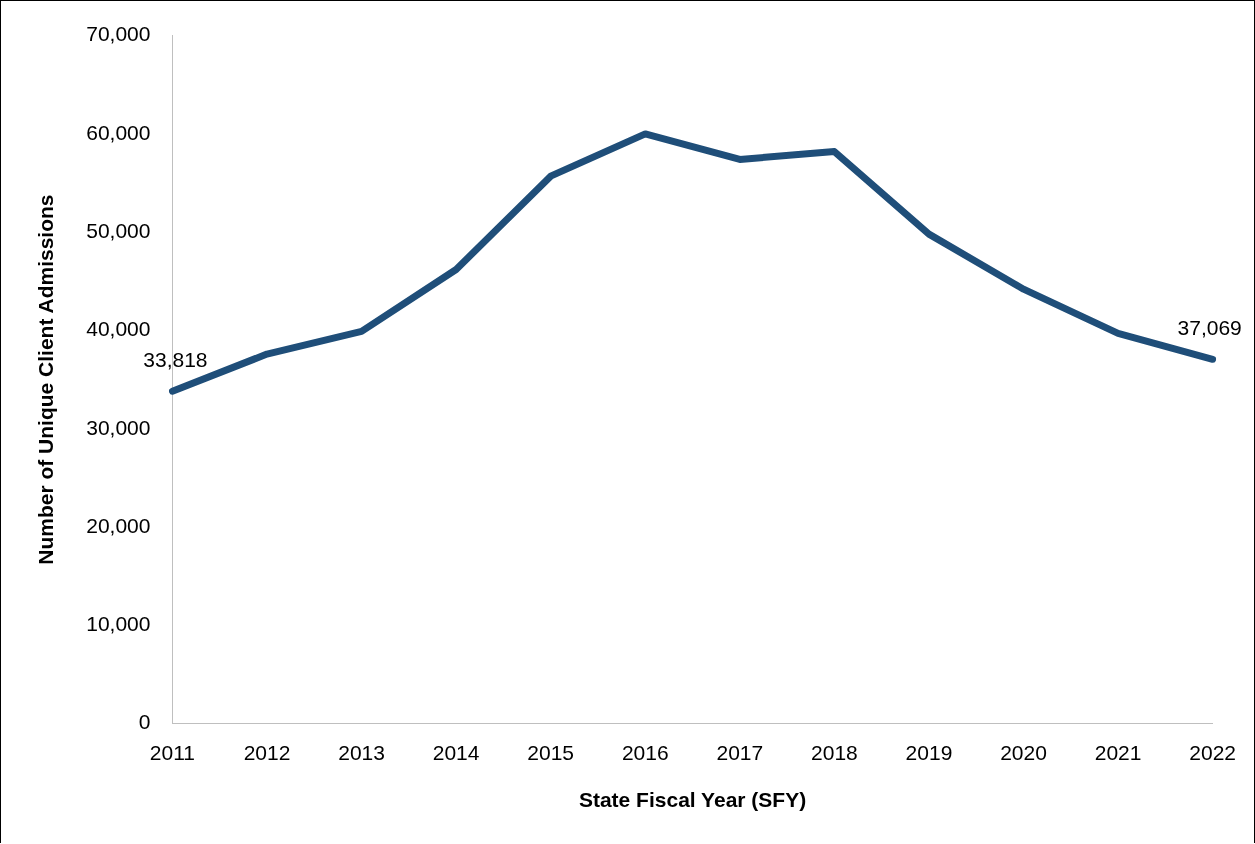  Describe the element at coordinates (1023, 752) in the screenshot. I see `x-tick-label: 2020` at that location.